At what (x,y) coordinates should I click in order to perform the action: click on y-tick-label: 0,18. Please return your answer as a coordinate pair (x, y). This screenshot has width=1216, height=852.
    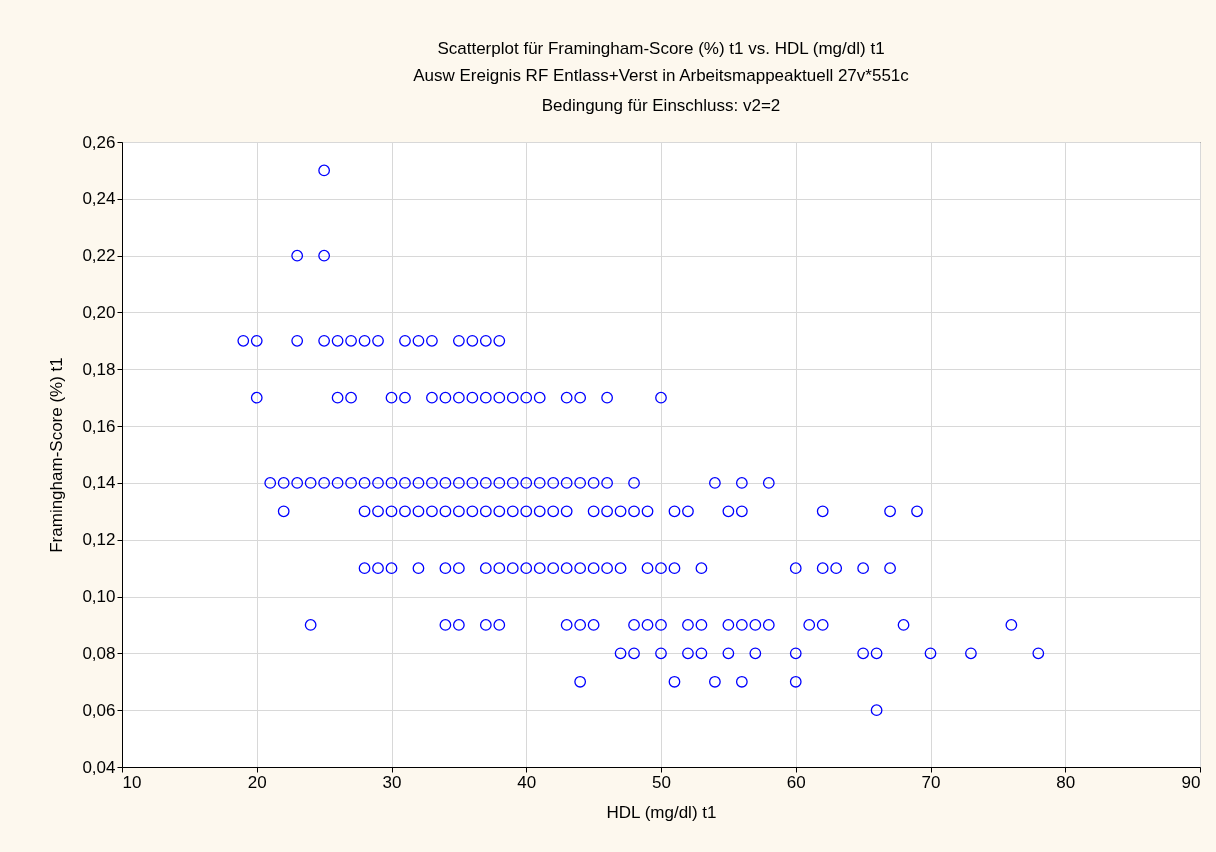
    Looking at the image, I should click on (99, 369).